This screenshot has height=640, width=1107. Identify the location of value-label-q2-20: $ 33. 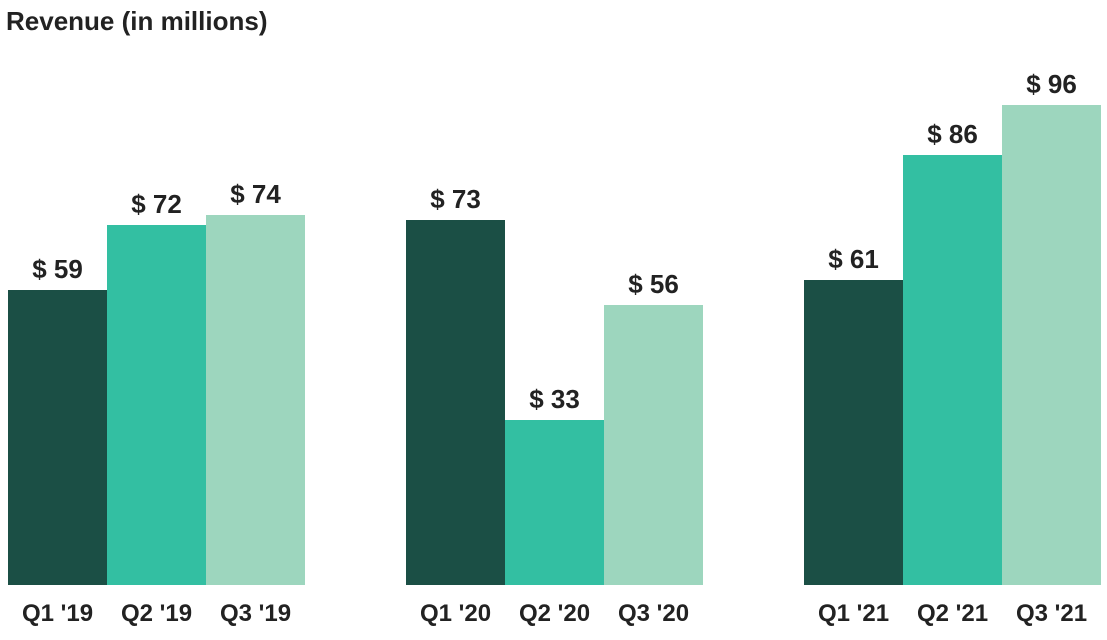
(554, 399).